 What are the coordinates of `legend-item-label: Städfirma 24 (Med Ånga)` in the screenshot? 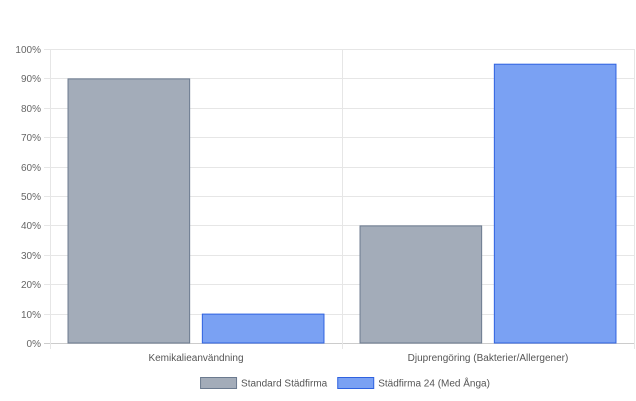 It's located at (434, 383).